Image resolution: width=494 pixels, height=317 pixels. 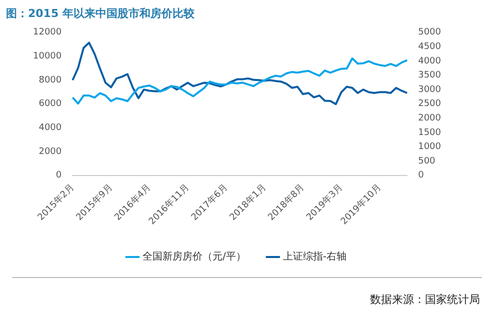 What do you see at coordinates (421, 175) in the screenshot?
I see `y2-tick-label: 0` at bounding box center [421, 175].